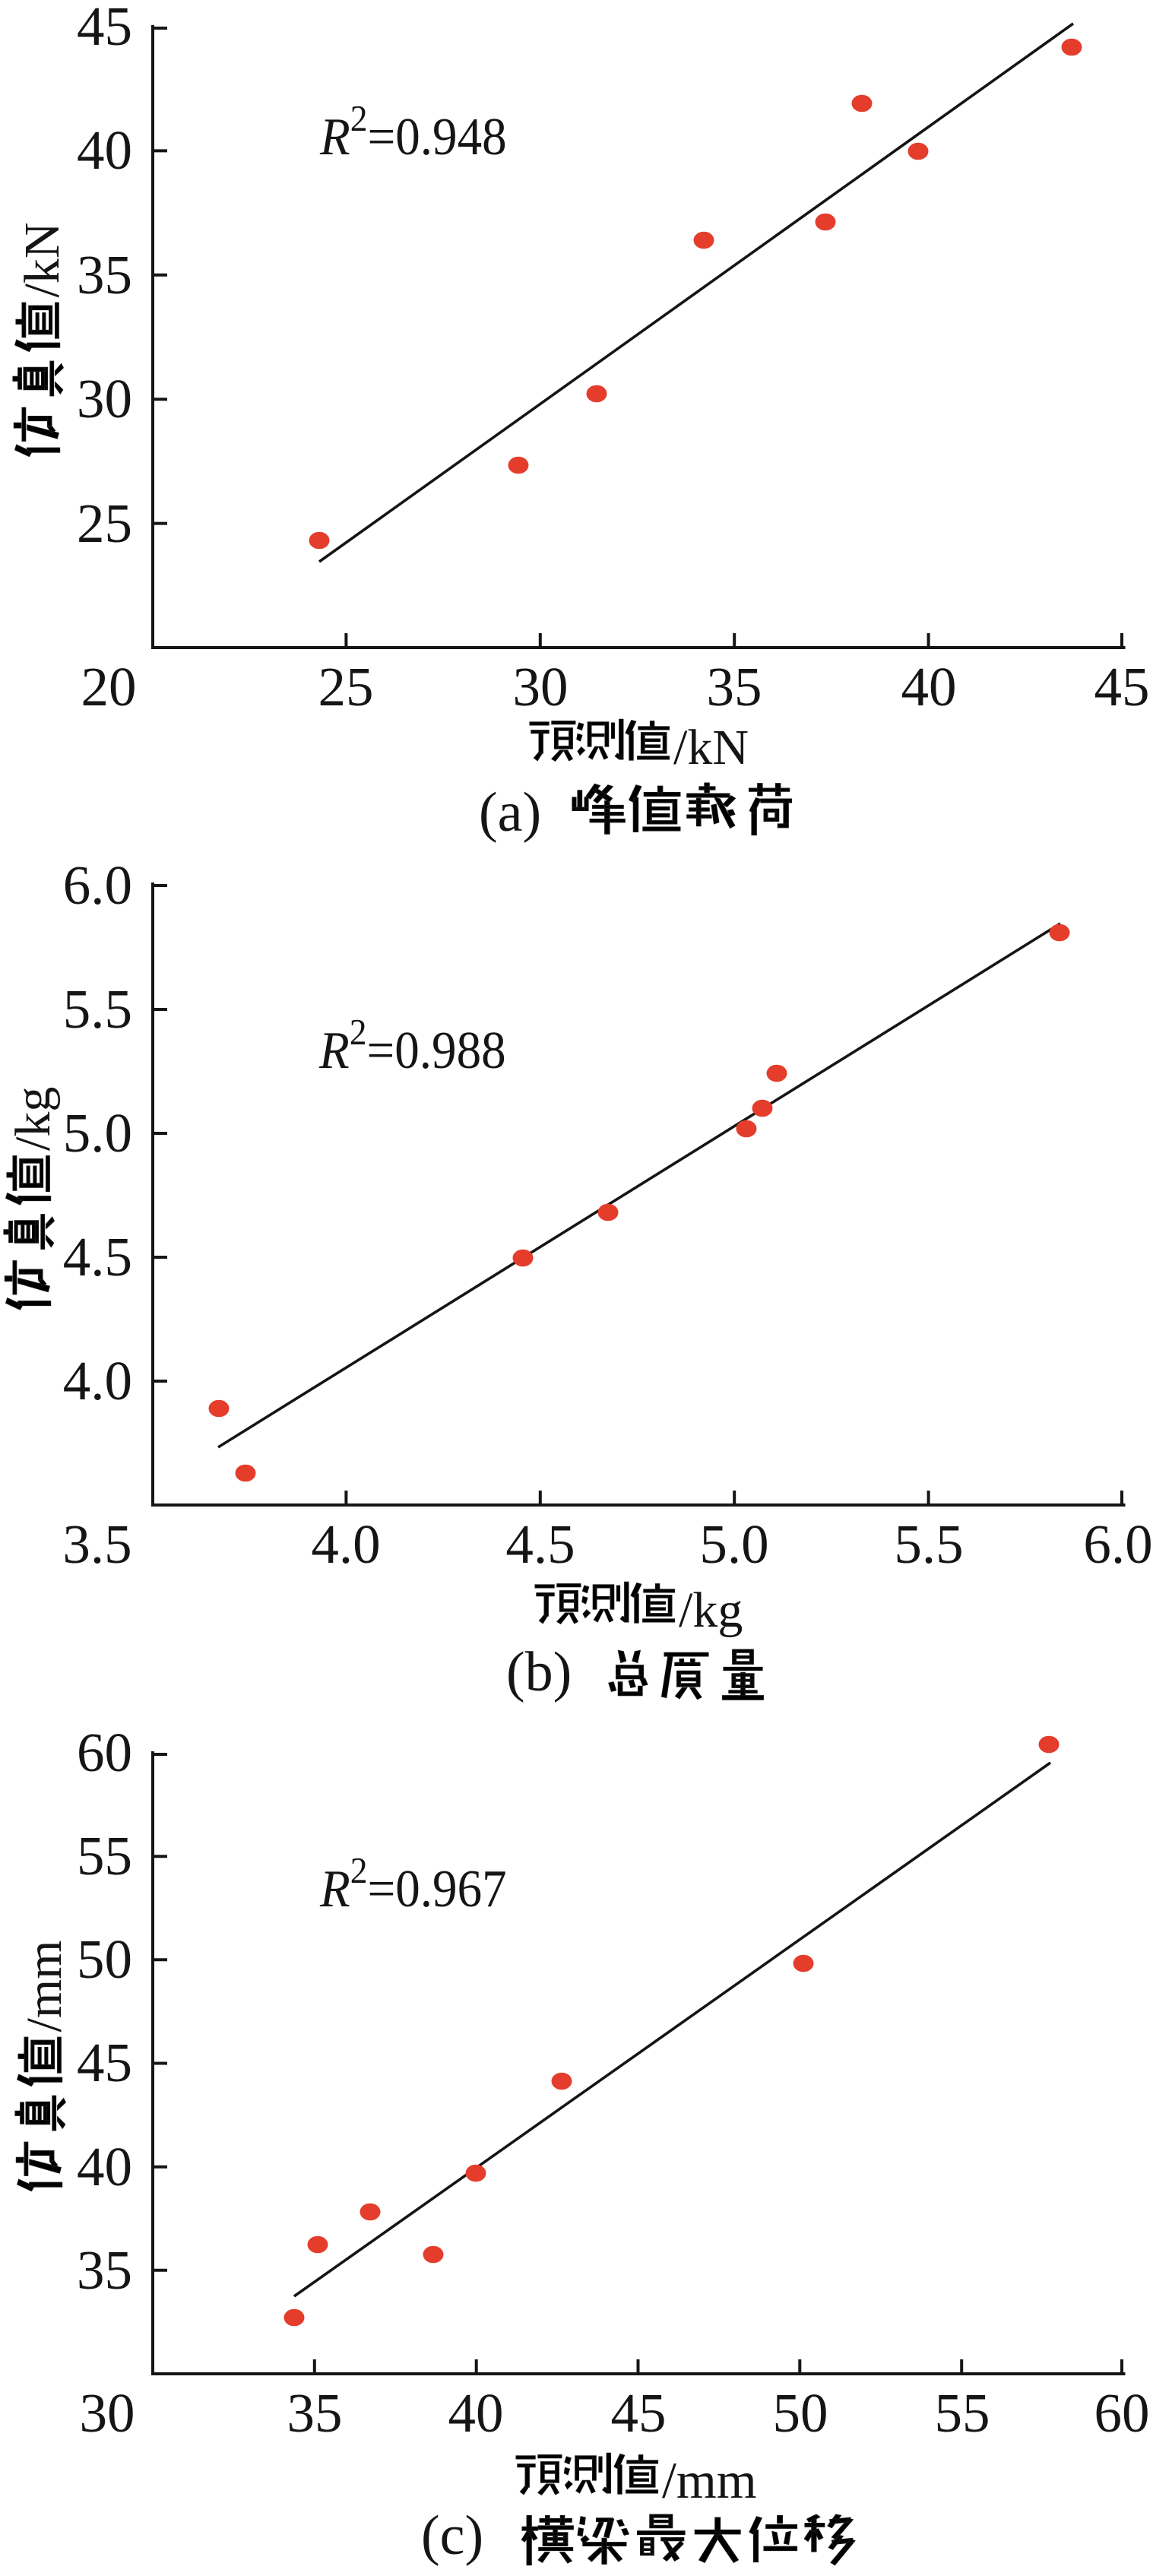  I want to click on svg-text: 3.5, so click(96, 1544).